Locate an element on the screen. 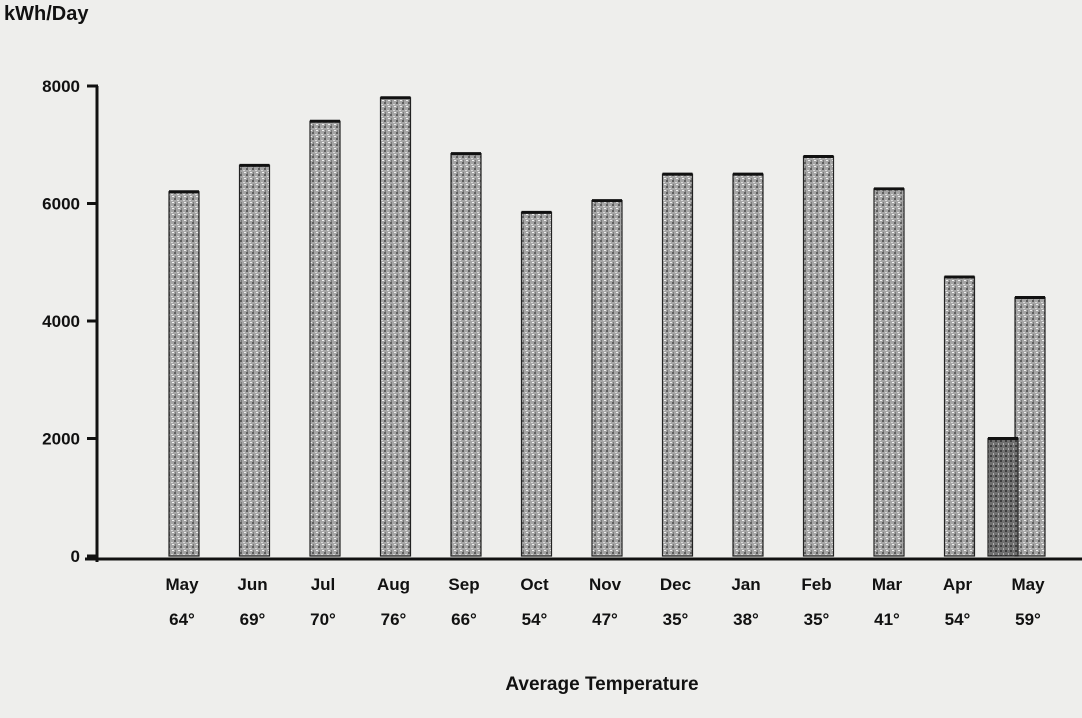 The height and width of the screenshot is (718, 1082). y-axis-ticks: 0 2000 4000 6000 8000 is located at coordinates (70, 321).